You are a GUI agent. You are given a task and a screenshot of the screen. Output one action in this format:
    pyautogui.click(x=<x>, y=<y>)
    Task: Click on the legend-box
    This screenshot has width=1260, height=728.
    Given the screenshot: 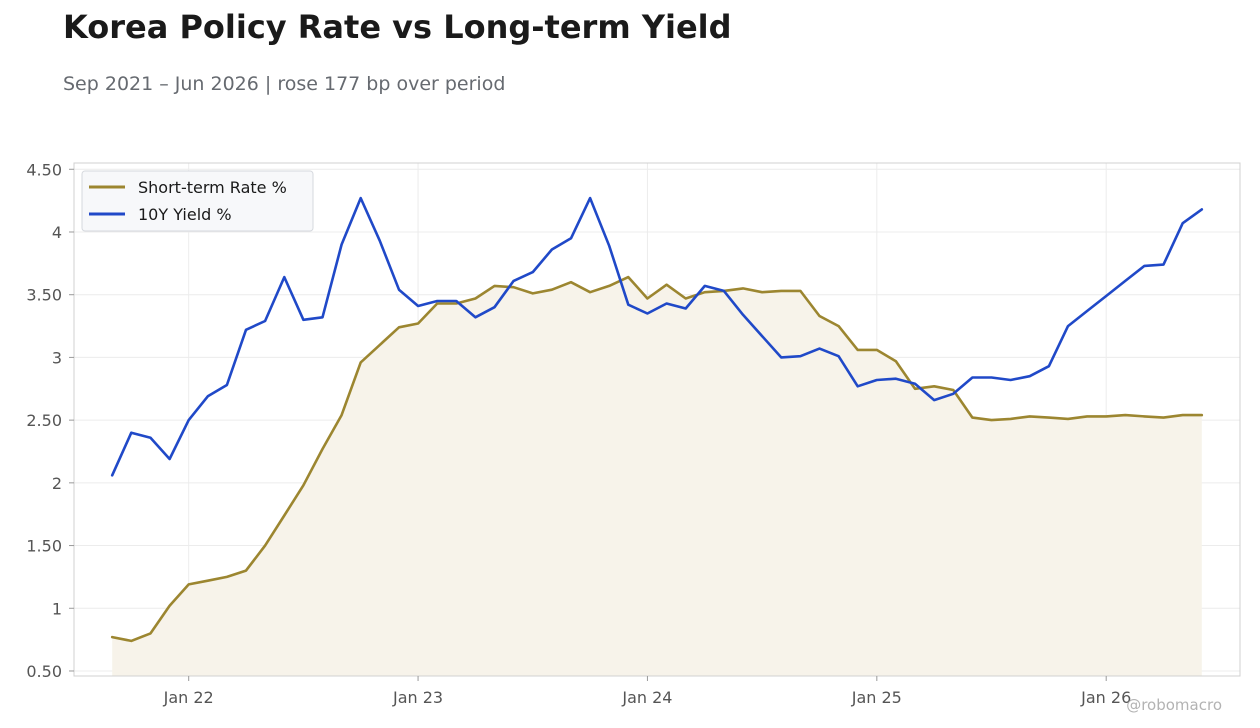 What is the action you would take?
    pyautogui.click(x=197, y=201)
    